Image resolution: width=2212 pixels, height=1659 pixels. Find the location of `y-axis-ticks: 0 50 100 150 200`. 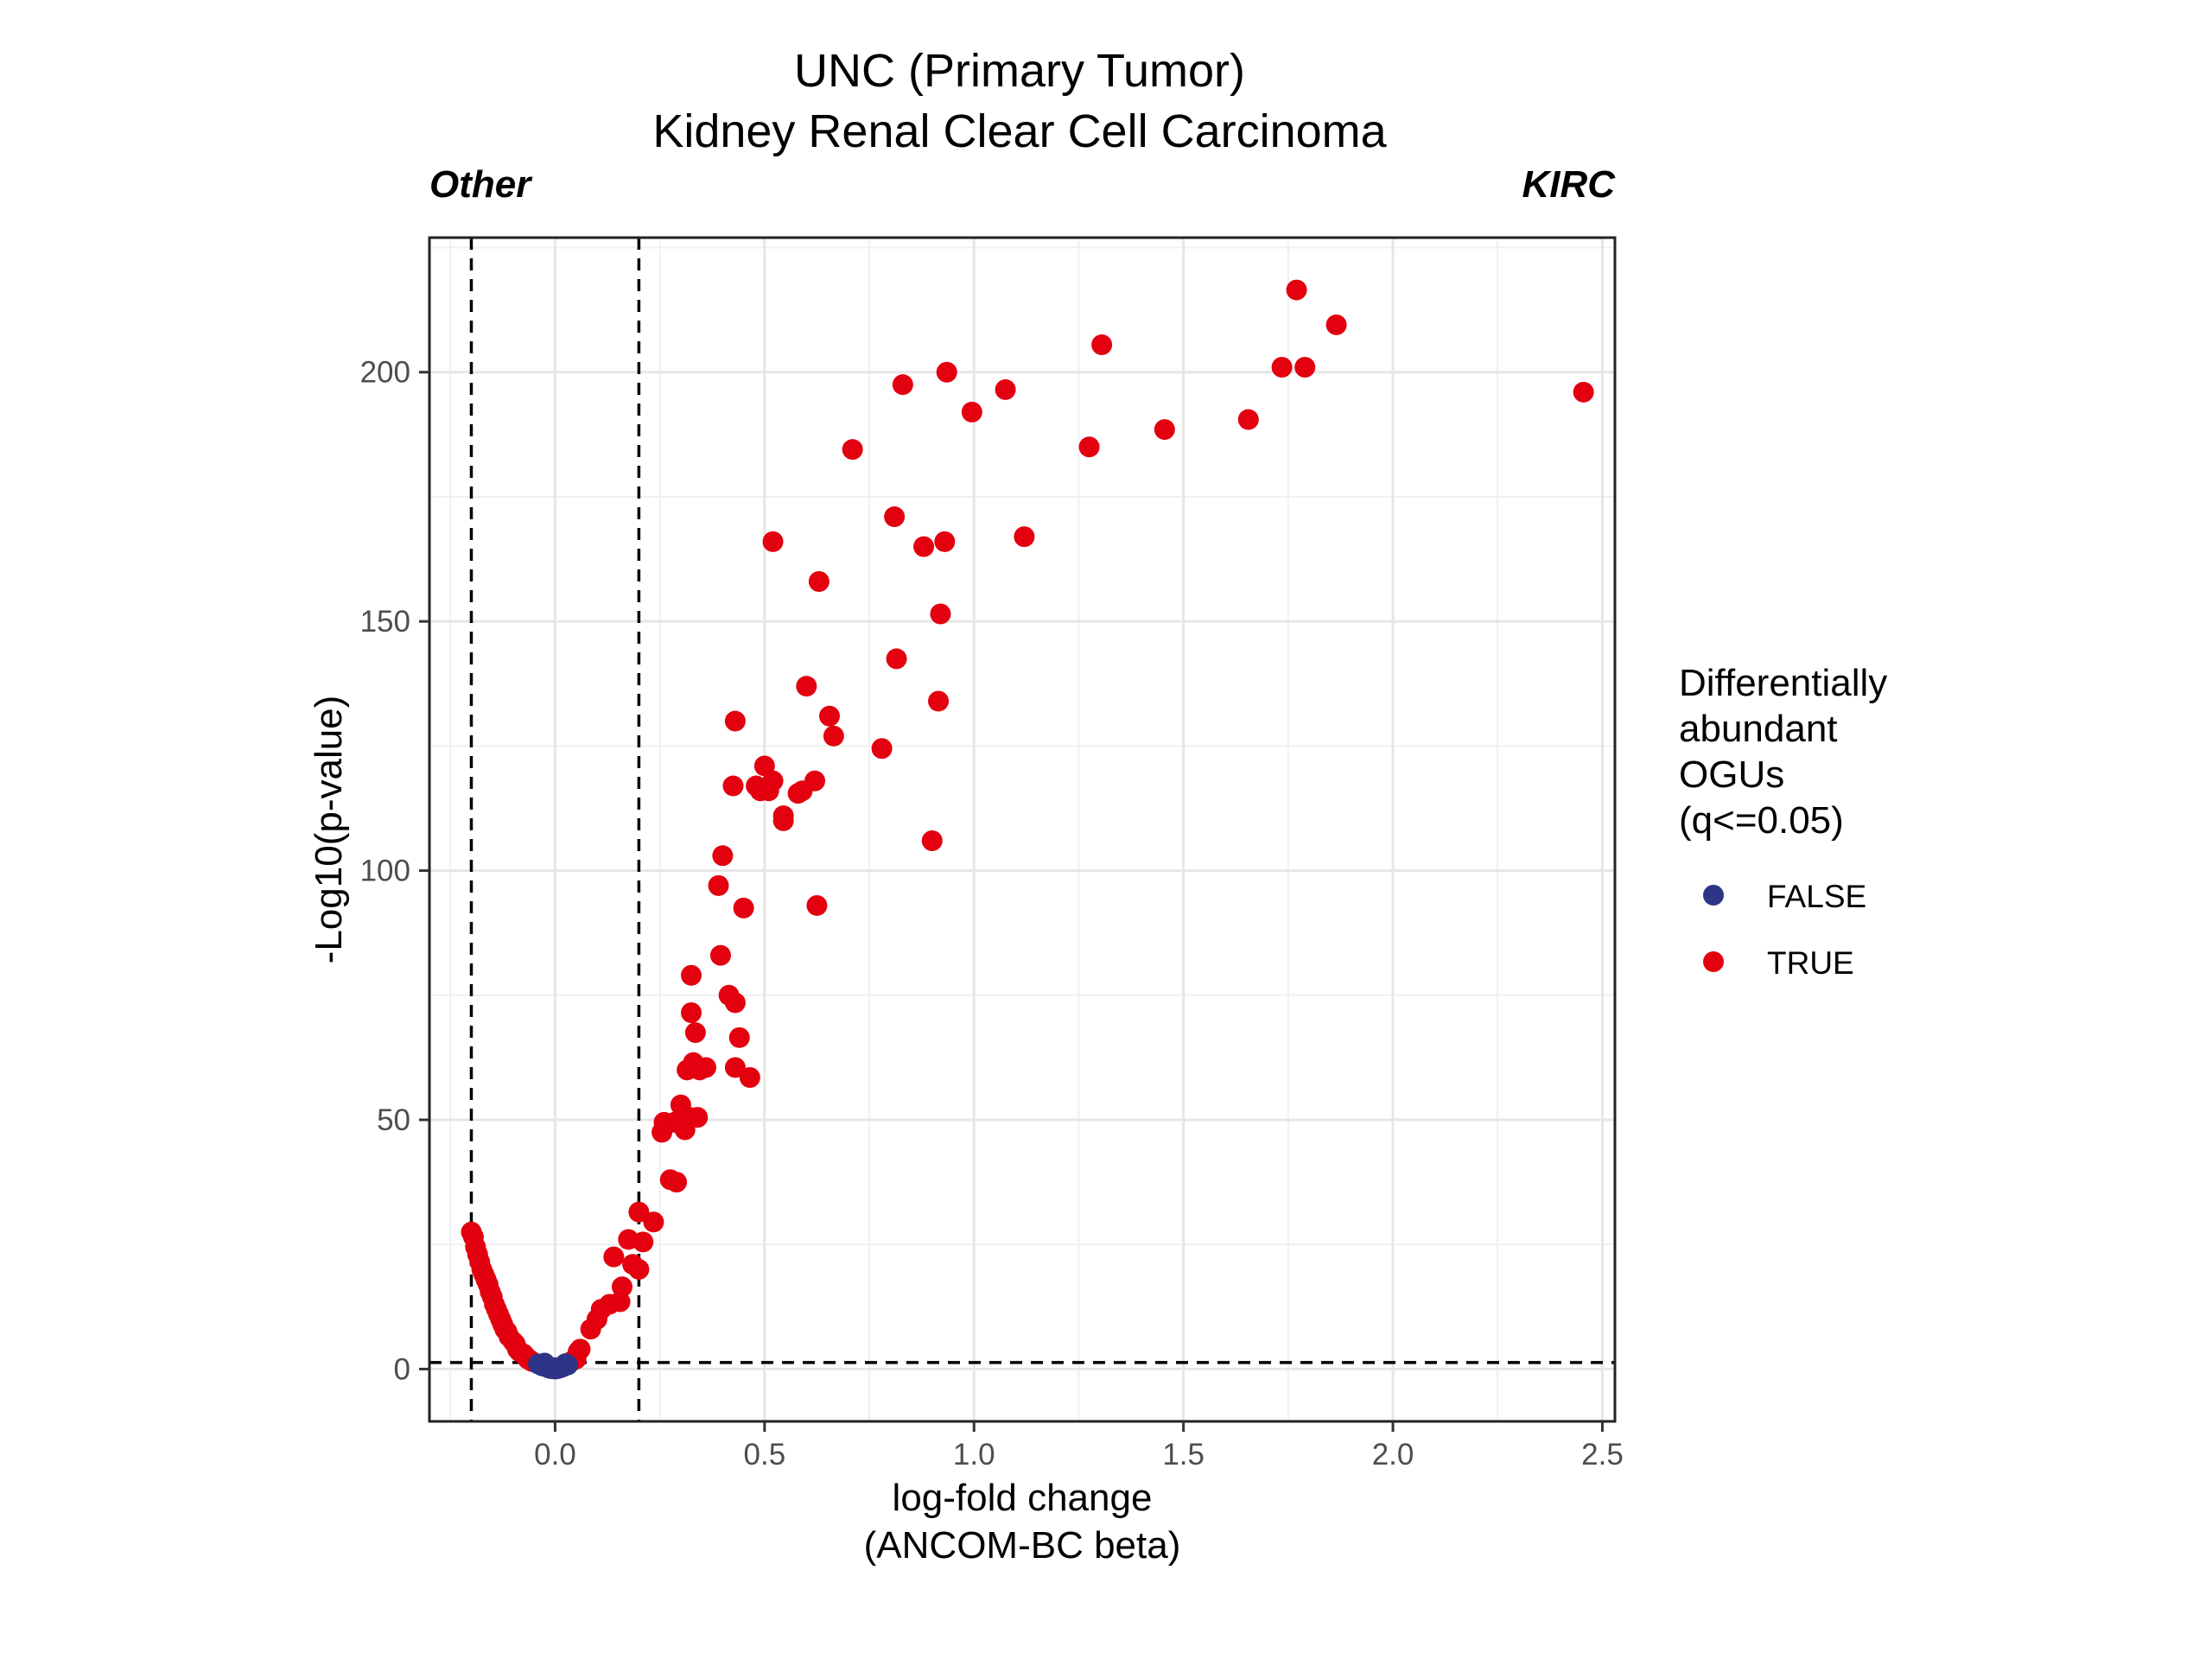

y-axis-ticks: 0 50 100 150 200 is located at coordinates (394, 871).